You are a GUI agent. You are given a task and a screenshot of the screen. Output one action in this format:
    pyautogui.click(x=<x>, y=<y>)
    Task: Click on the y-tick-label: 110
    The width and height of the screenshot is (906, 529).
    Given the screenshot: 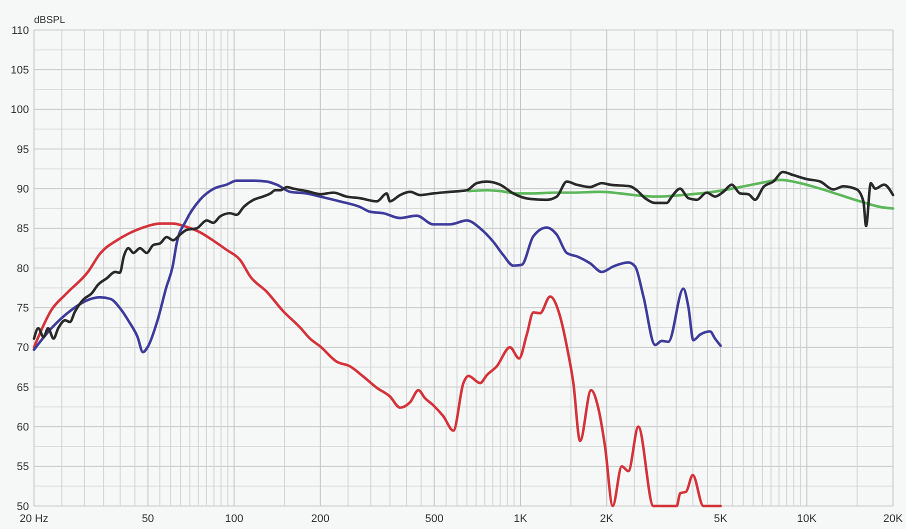 What is the action you would take?
    pyautogui.click(x=20, y=30)
    